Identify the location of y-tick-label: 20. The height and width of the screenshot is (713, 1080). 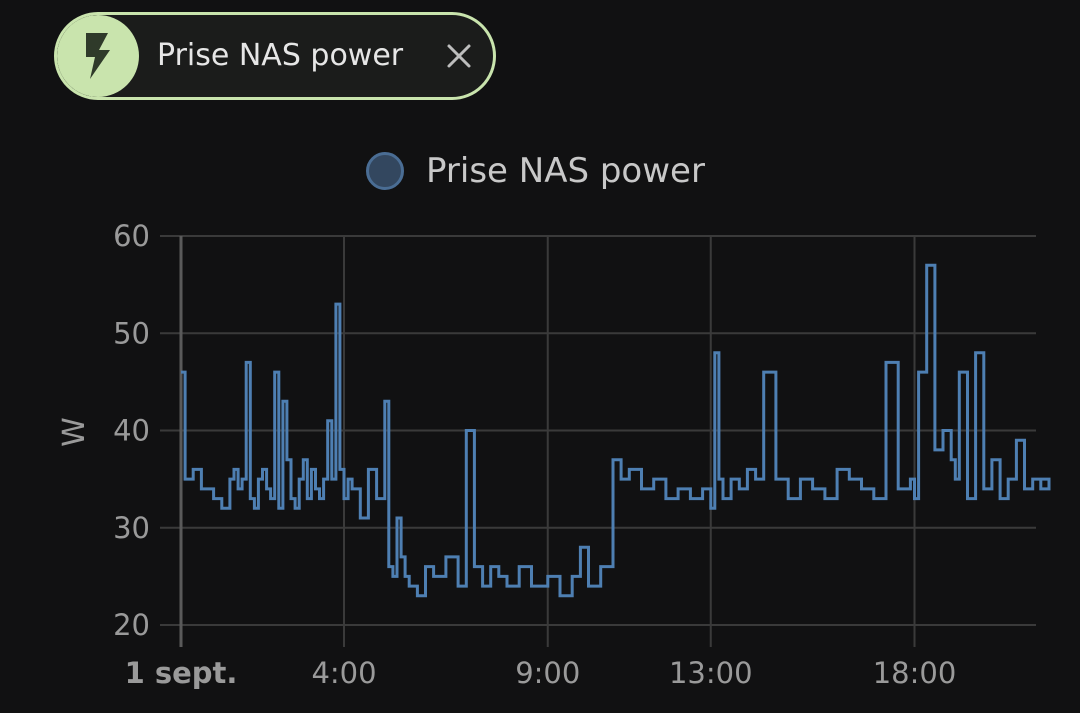
(131, 625).